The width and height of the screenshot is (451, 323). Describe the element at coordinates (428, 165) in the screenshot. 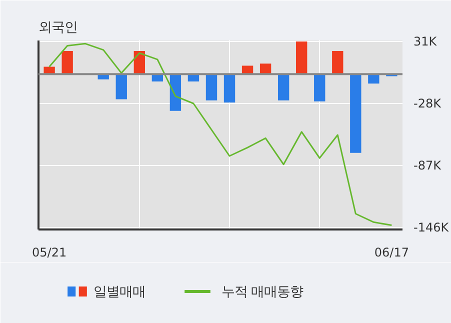

I see `y-tick-label: -87K` at that location.